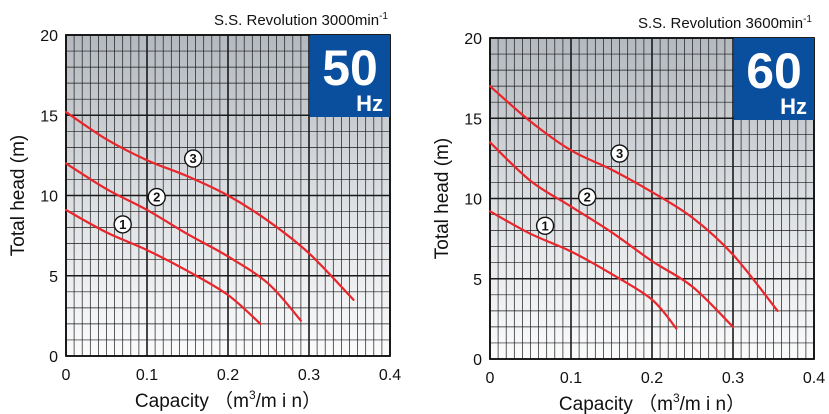 The height and width of the screenshot is (414, 829). I want to click on chart-title: S.S. Revolution 3000min-1, so click(301, 20).